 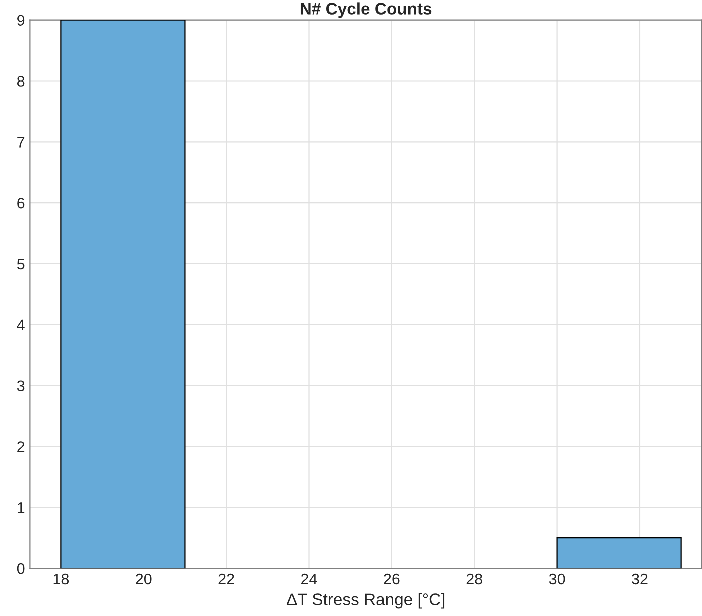 What do you see at coordinates (21, 447) in the screenshot?
I see `y-tick-label: 2` at bounding box center [21, 447].